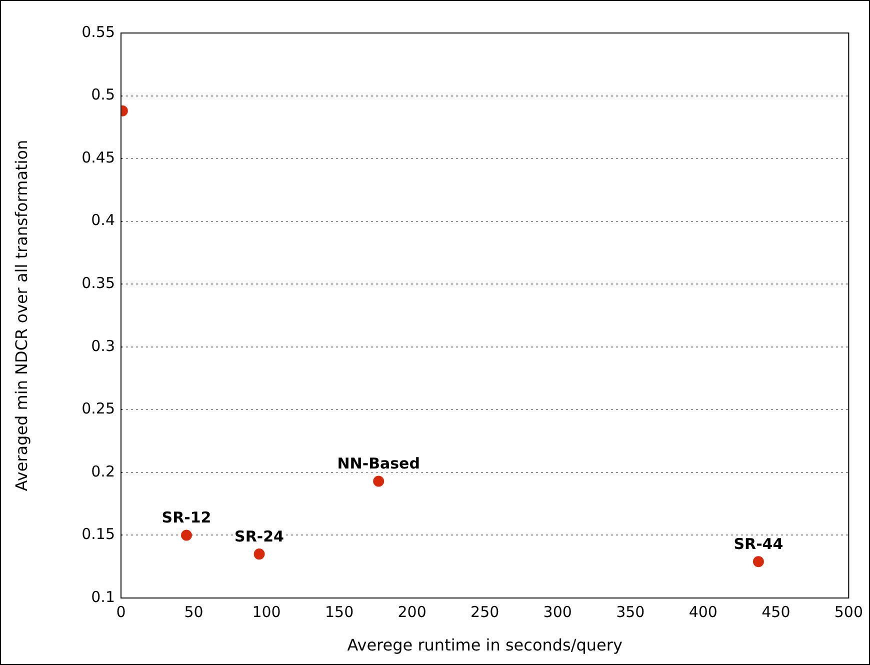 The height and width of the screenshot is (665, 870). What do you see at coordinates (630, 611) in the screenshot?
I see `x-tick-label: 350` at bounding box center [630, 611].